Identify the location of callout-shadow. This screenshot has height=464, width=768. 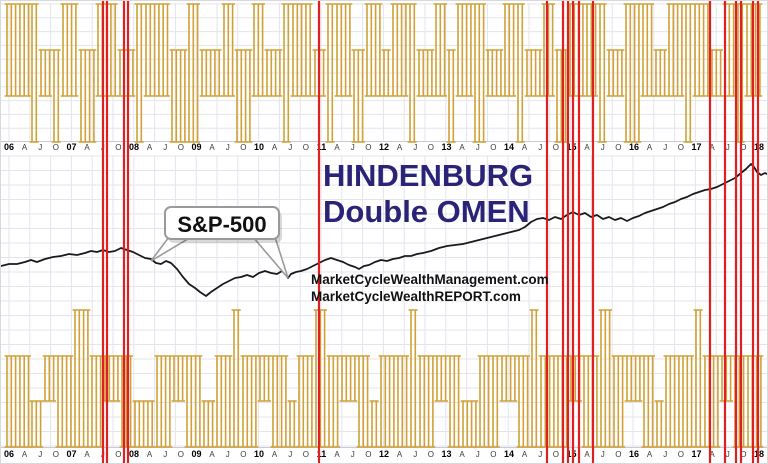
(225, 227).